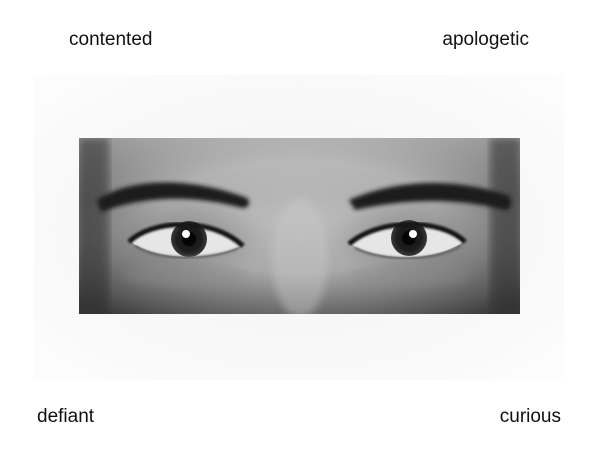  What do you see at coordinates (530, 416) in the screenshot?
I see `option-label-bottom-right: curious` at bounding box center [530, 416].